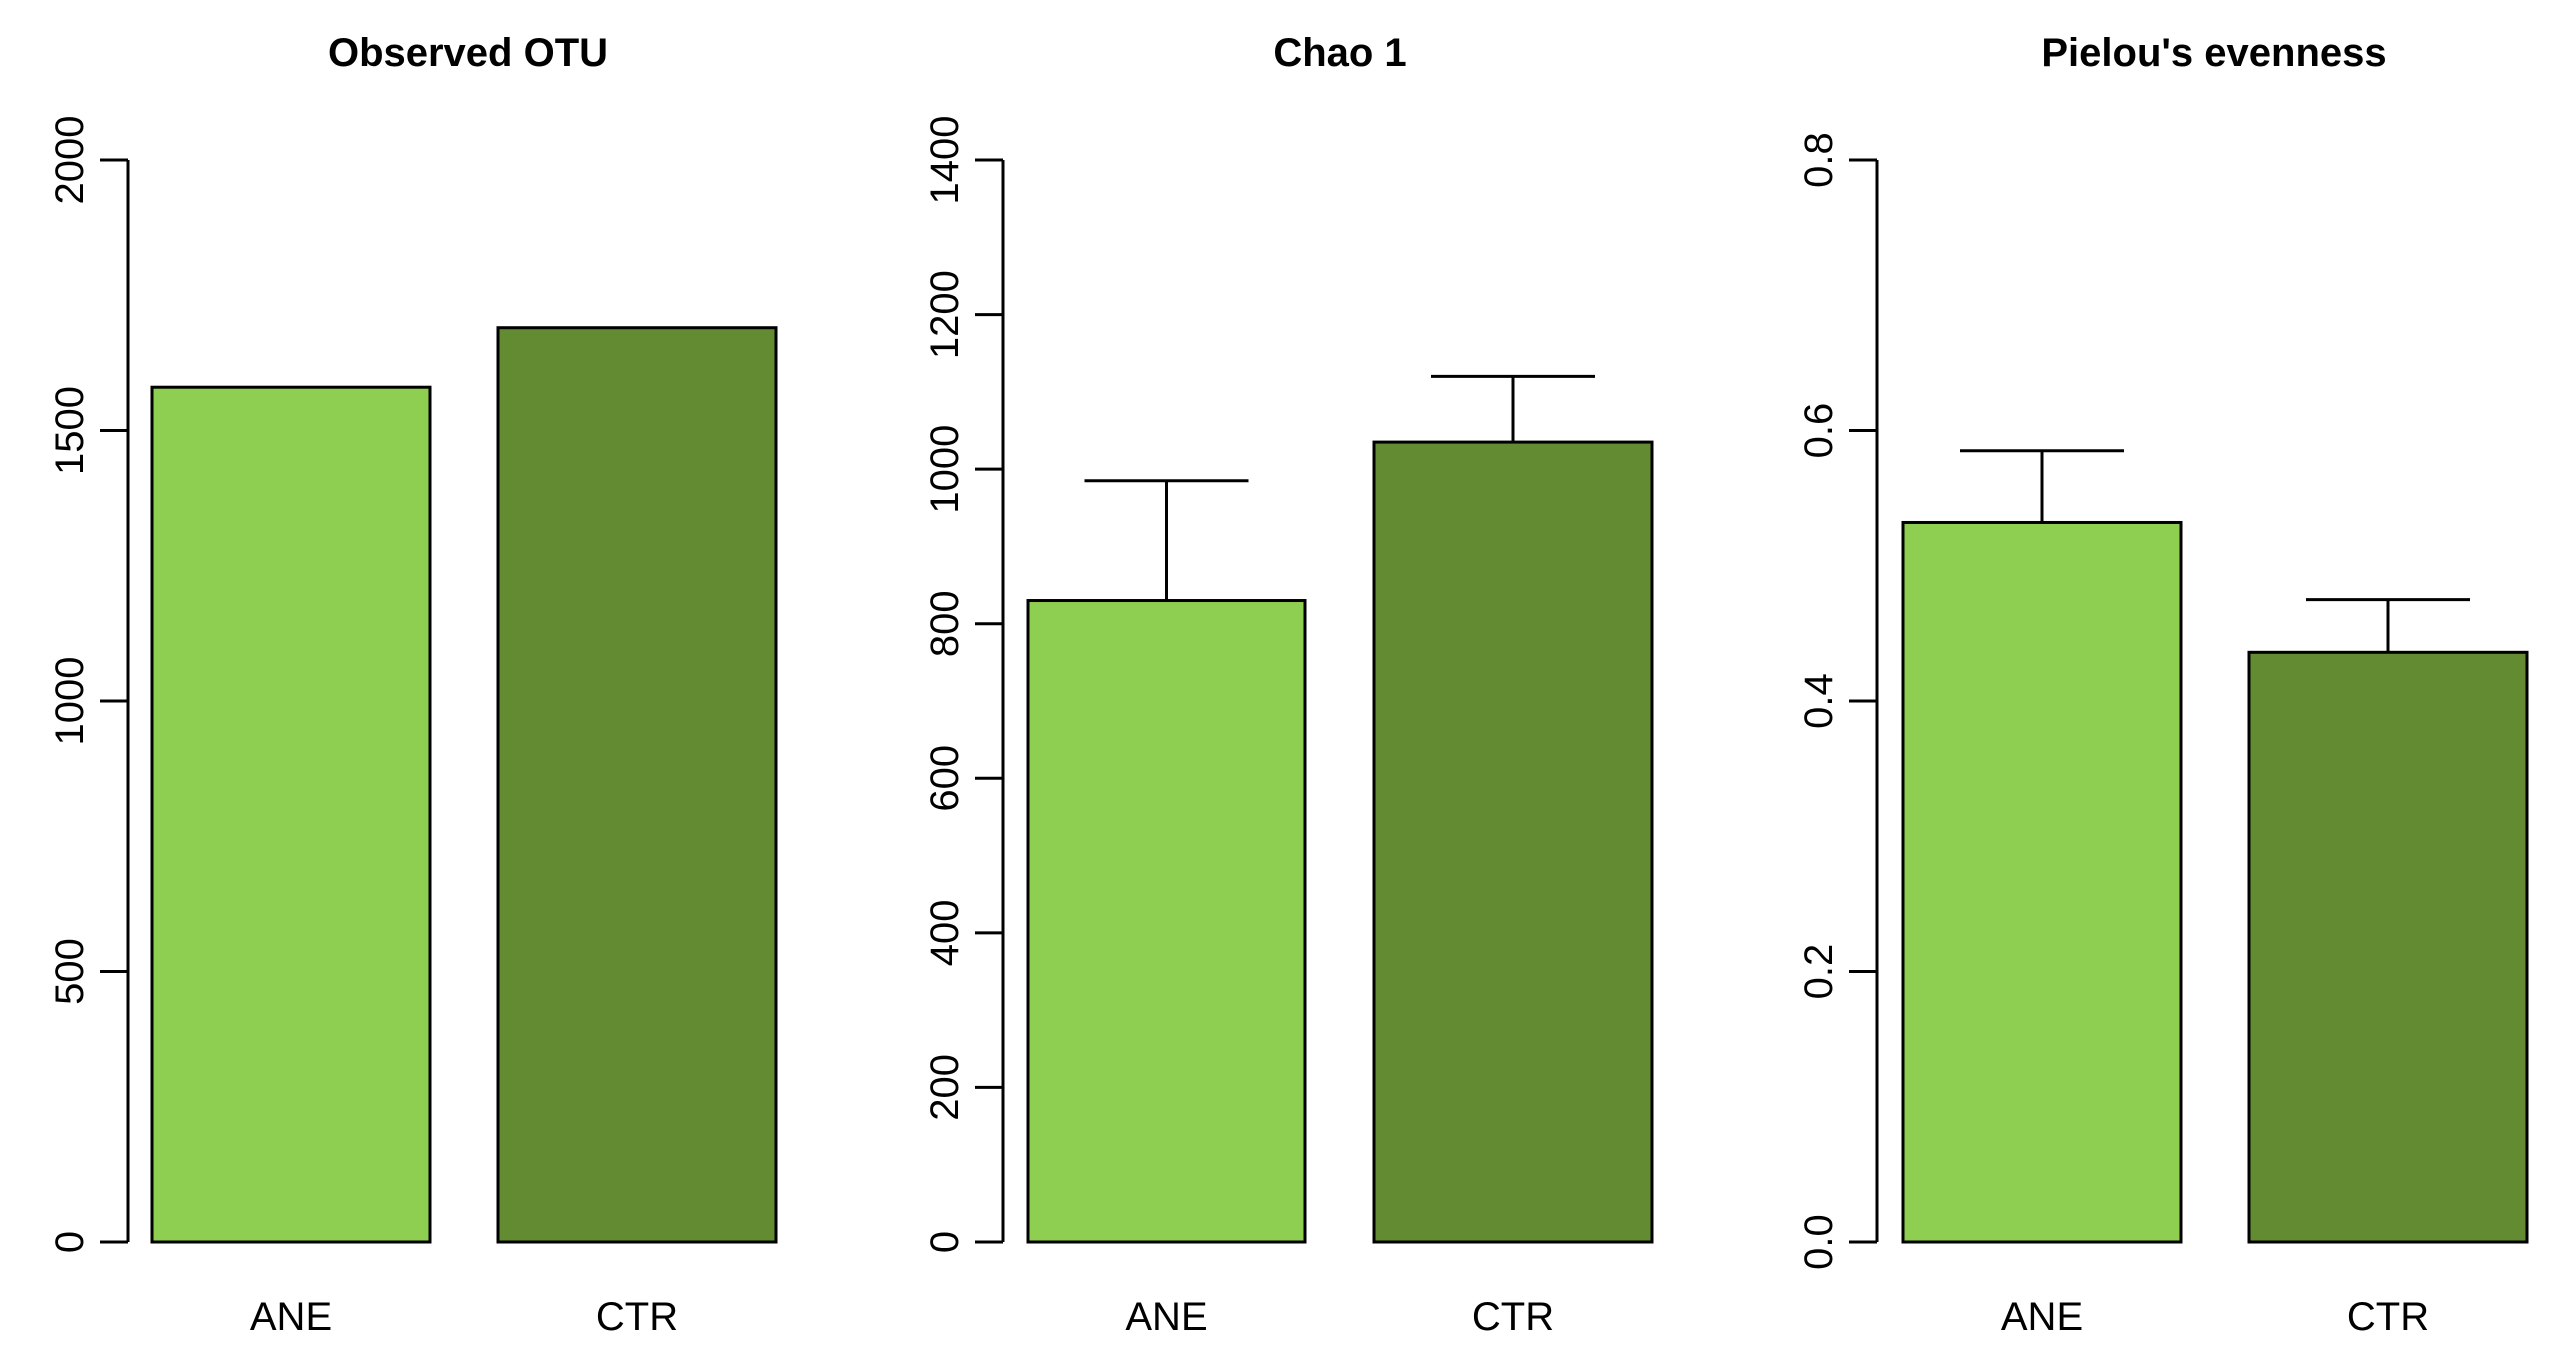 Image resolution: width=2558 pixels, height=1349 pixels. What do you see at coordinates (70, 971) in the screenshot?
I see `y-tick-label: 500` at bounding box center [70, 971].